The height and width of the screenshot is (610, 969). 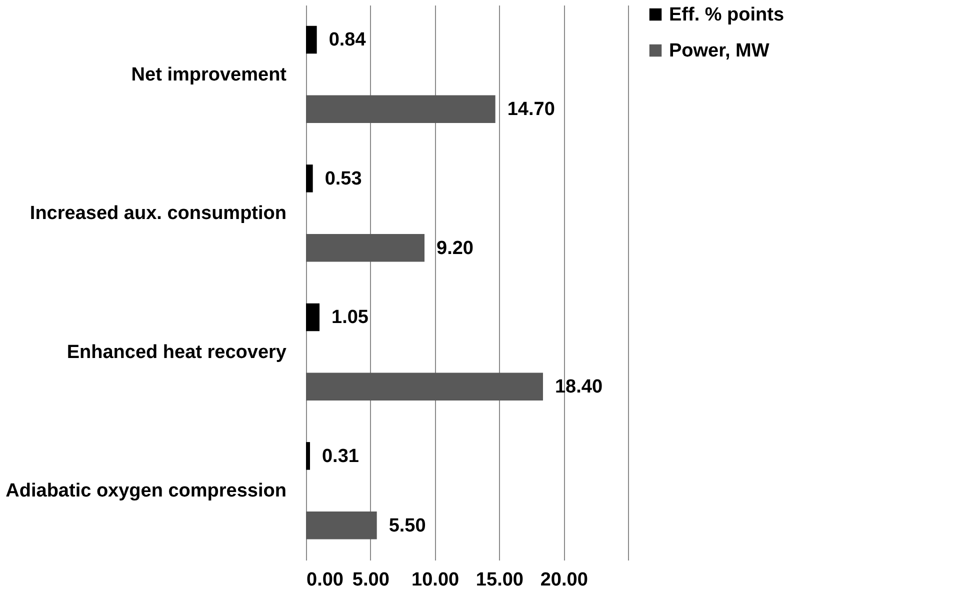 I want to click on data-label: 18.40, so click(x=578, y=387).